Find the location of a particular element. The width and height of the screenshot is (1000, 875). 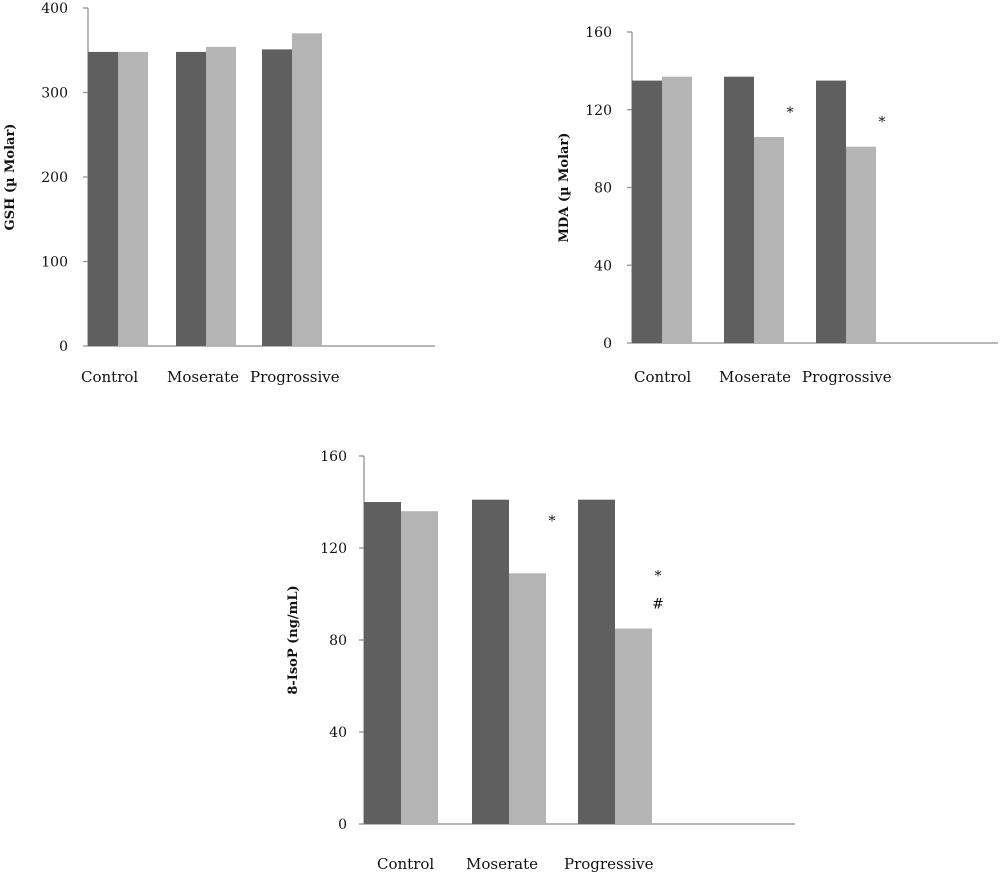

x-category-label: Progressive is located at coordinates (609, 864).